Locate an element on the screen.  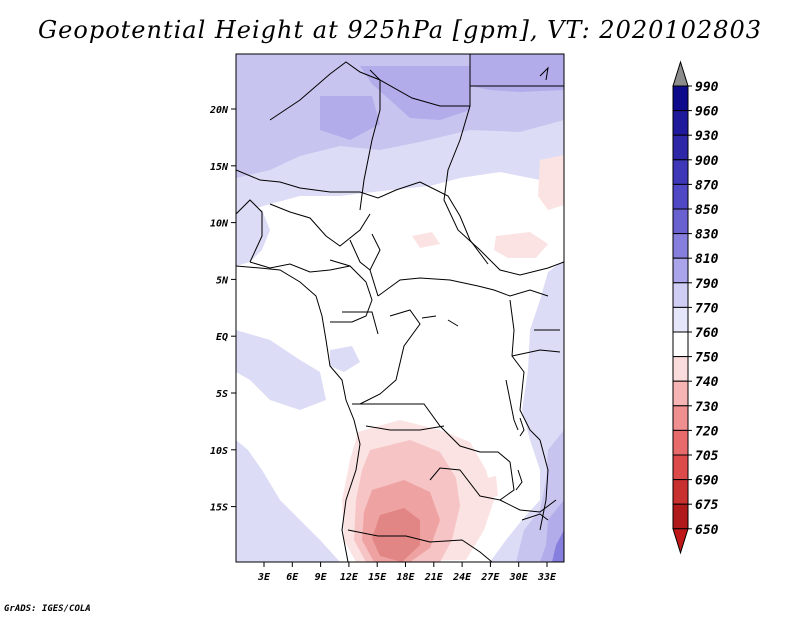
colorbar-level-label: 830 is located at coordinates (707, 235).